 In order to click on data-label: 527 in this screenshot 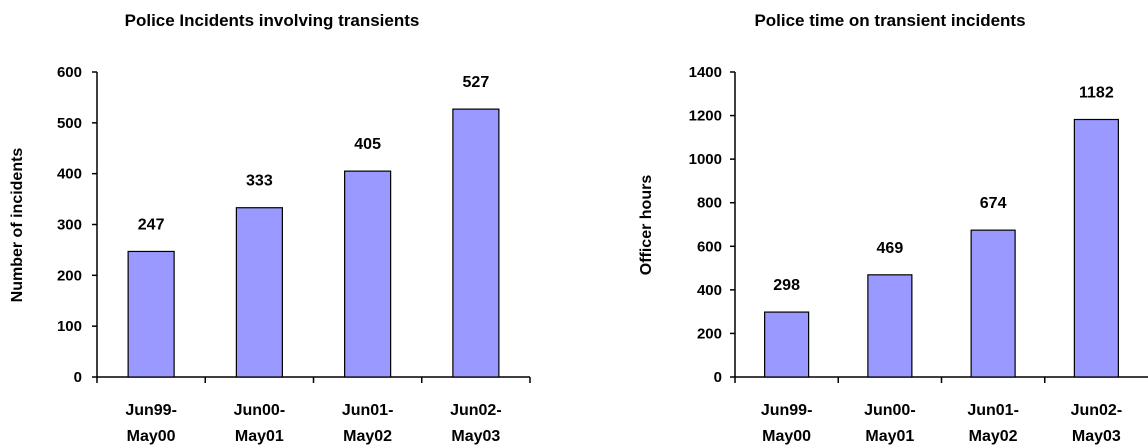, I will do `click(476, 82)`.